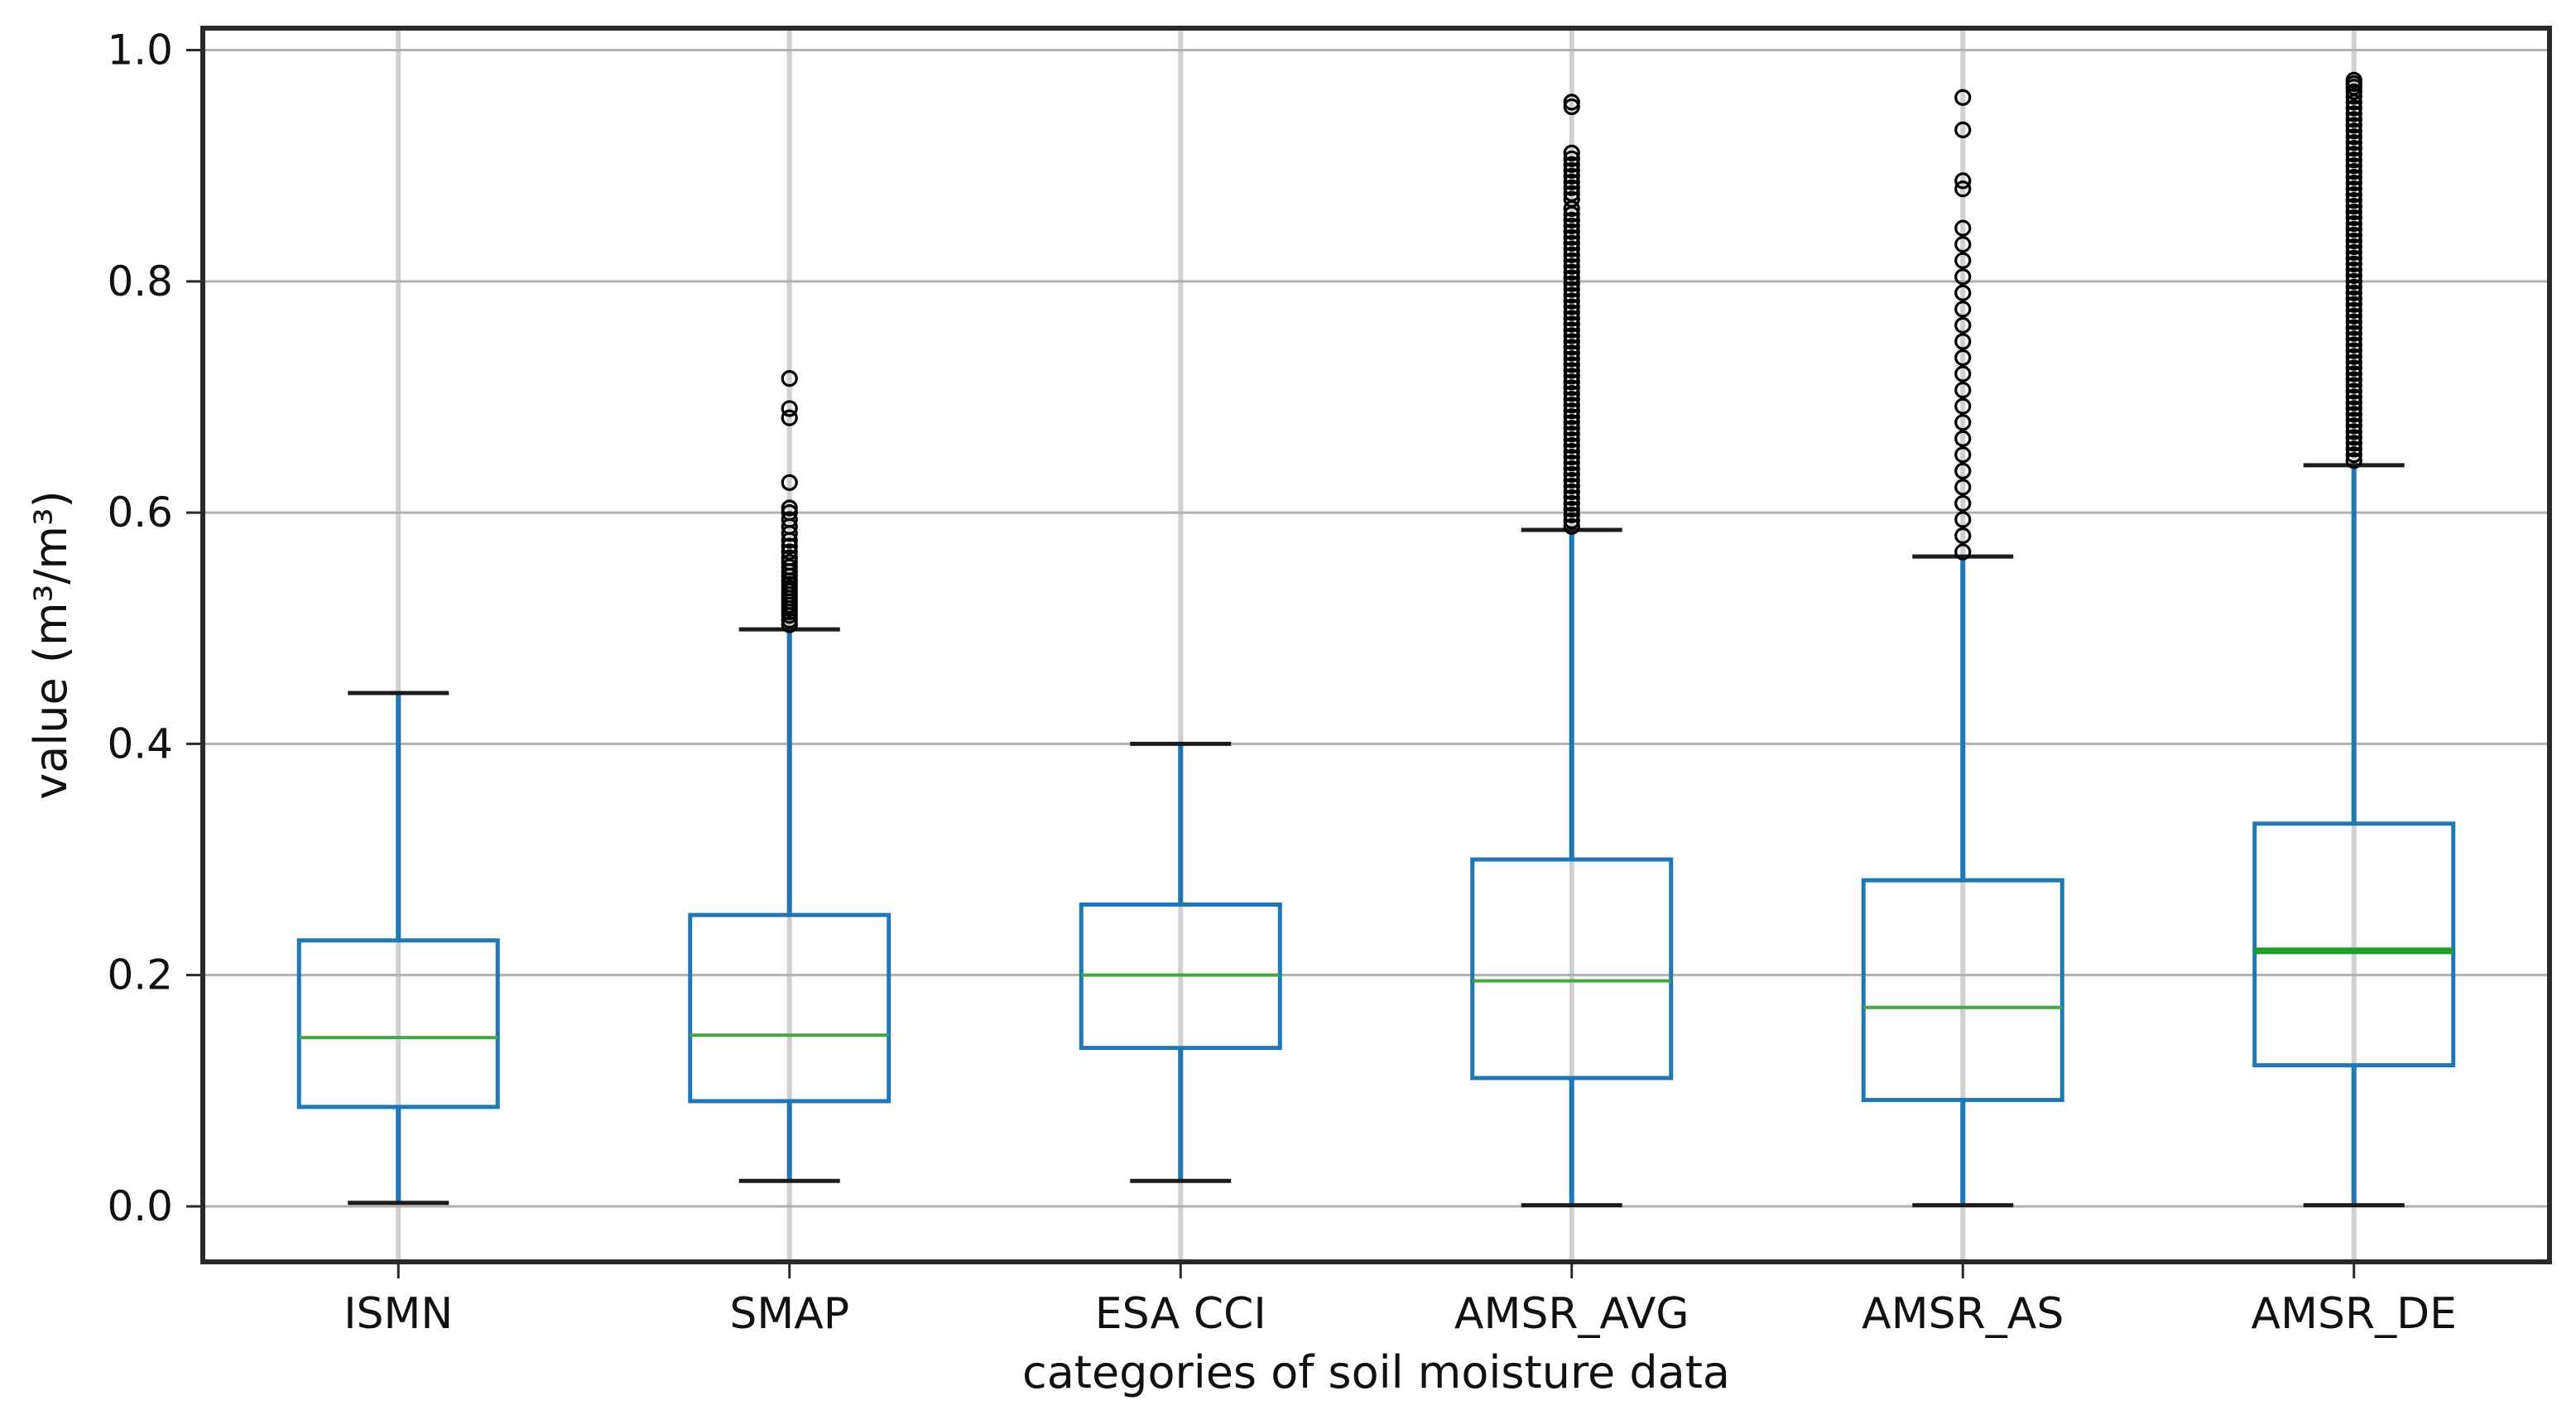 The image size is (2576, 1420). I want to click on x-tick-label: ESA CCI, so click(1180, 1314).